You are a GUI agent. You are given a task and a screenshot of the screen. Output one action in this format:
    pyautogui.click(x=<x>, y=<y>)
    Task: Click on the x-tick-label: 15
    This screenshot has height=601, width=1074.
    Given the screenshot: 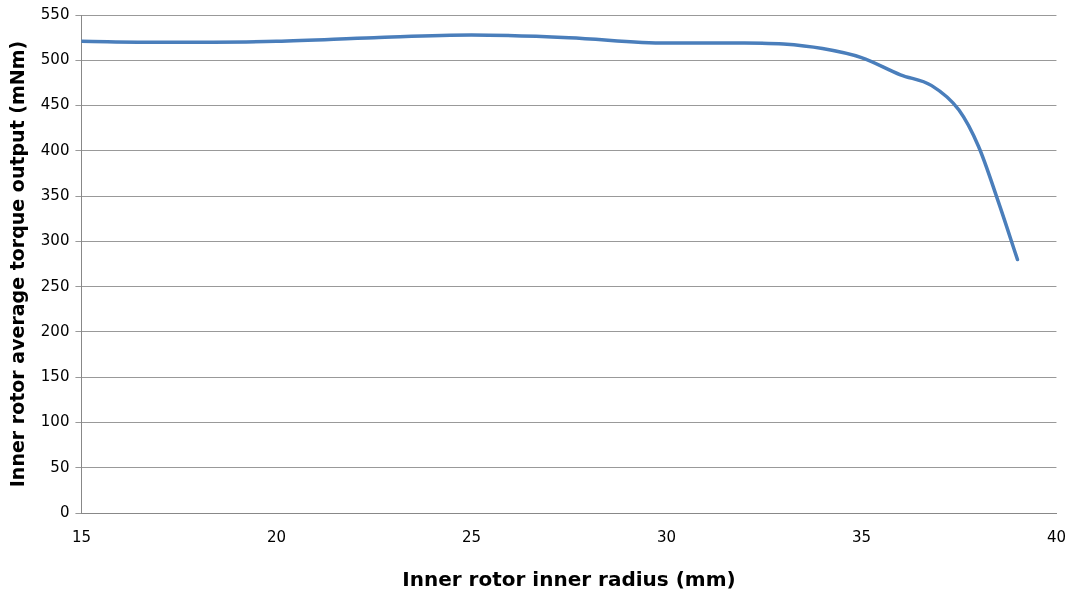 What is the action you would take?
    pyautogui.click(x=81, y=536)
    